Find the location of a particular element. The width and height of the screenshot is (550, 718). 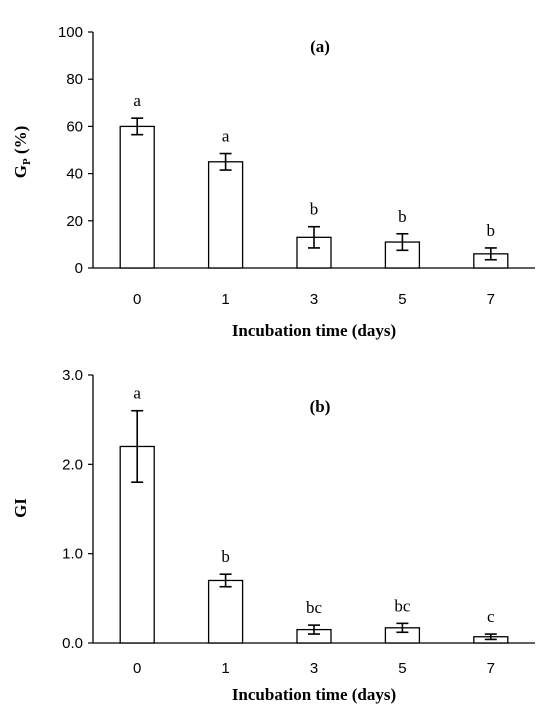

y-tick-label: 60 is located at coordinates (74, 126).